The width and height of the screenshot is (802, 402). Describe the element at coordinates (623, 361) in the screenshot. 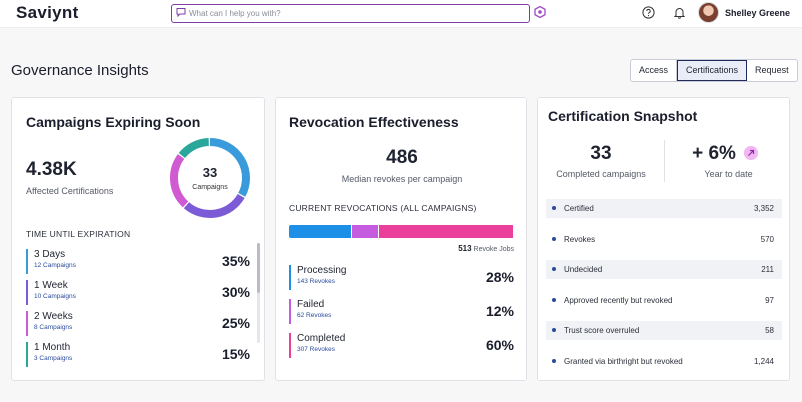

I see `row-label: Granted via birthright but revoked` at that location.